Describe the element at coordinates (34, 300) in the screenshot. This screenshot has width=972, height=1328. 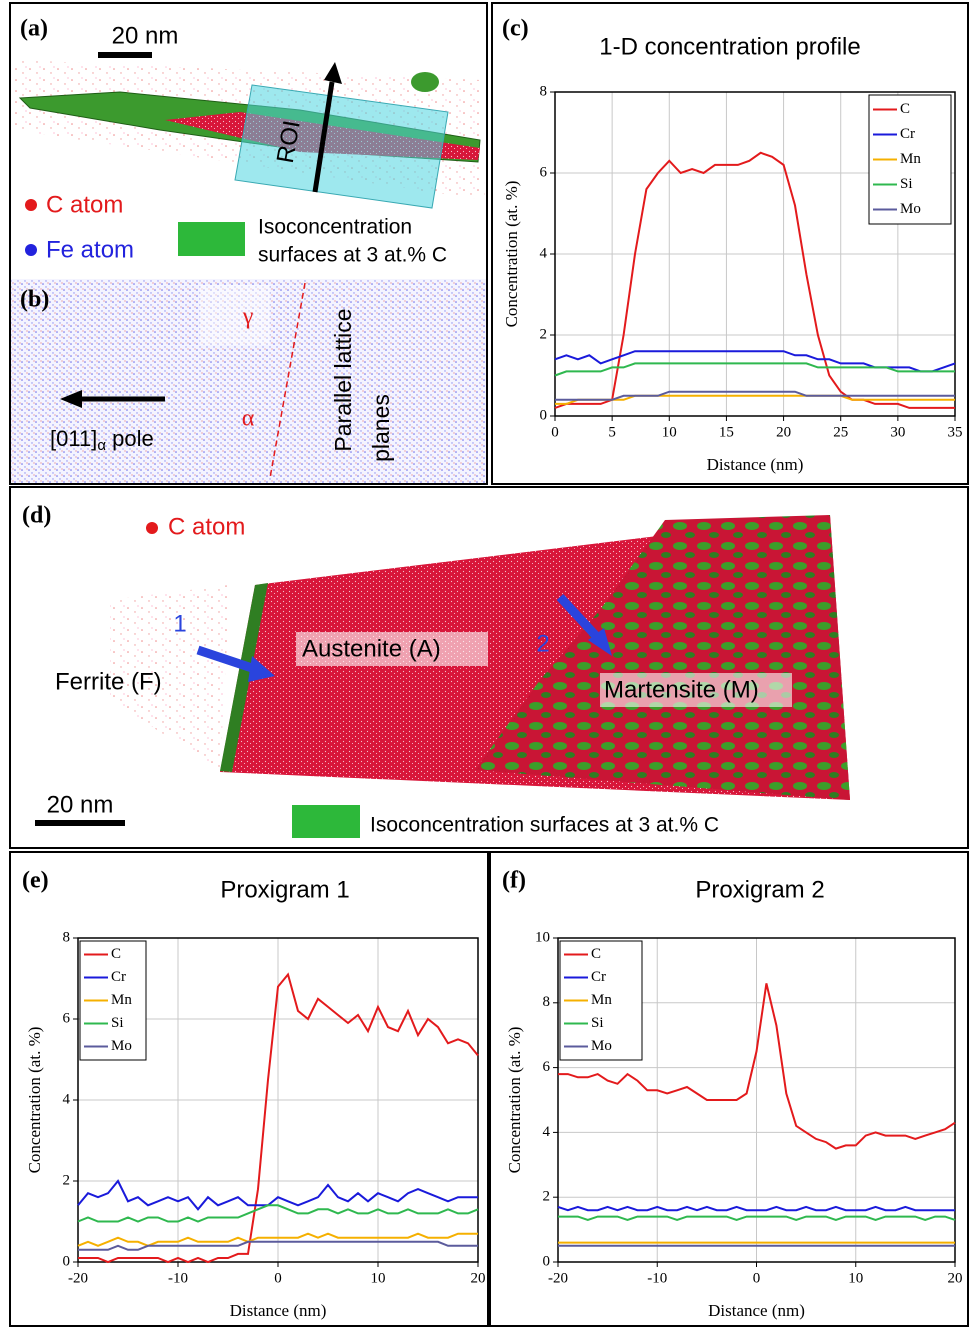
I see `panel-label: (b)` at that location.